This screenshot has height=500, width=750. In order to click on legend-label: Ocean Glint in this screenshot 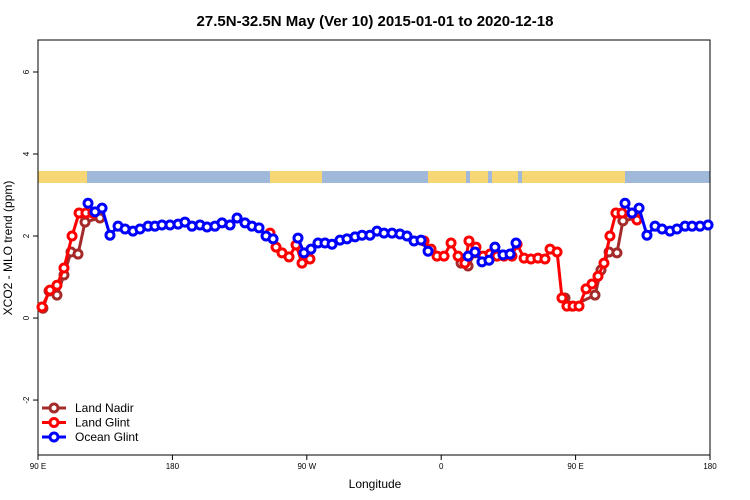, I will do `click(107, 437)`.